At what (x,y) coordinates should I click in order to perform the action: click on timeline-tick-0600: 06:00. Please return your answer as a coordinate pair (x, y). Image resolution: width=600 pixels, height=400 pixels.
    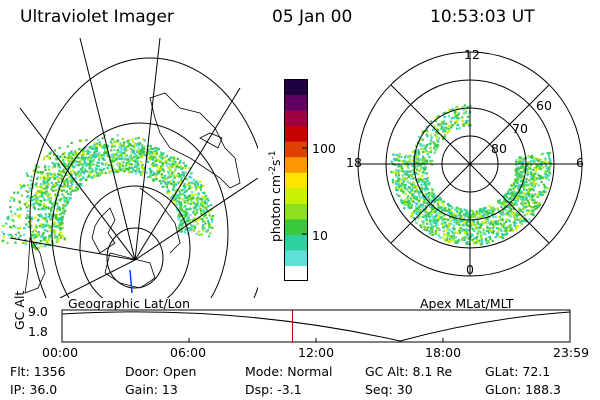
    Looking at the image, I should click on (188, 352).